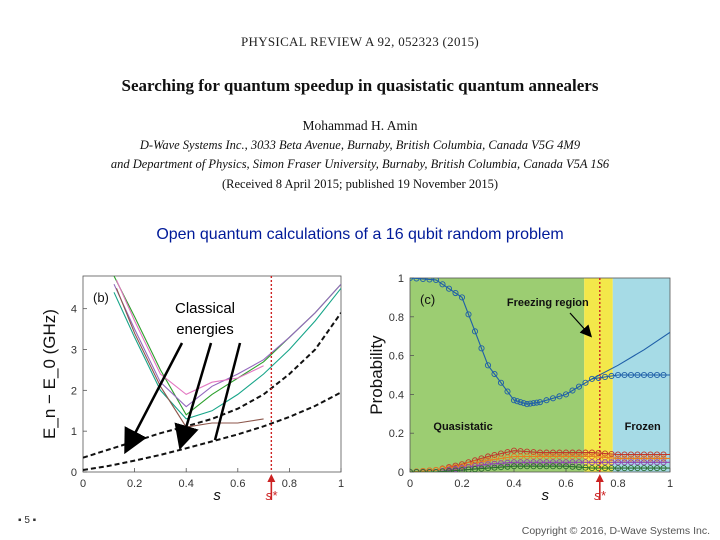 This screenshot has width=720, height=540. I want to click on series-line, so click(189, 337).